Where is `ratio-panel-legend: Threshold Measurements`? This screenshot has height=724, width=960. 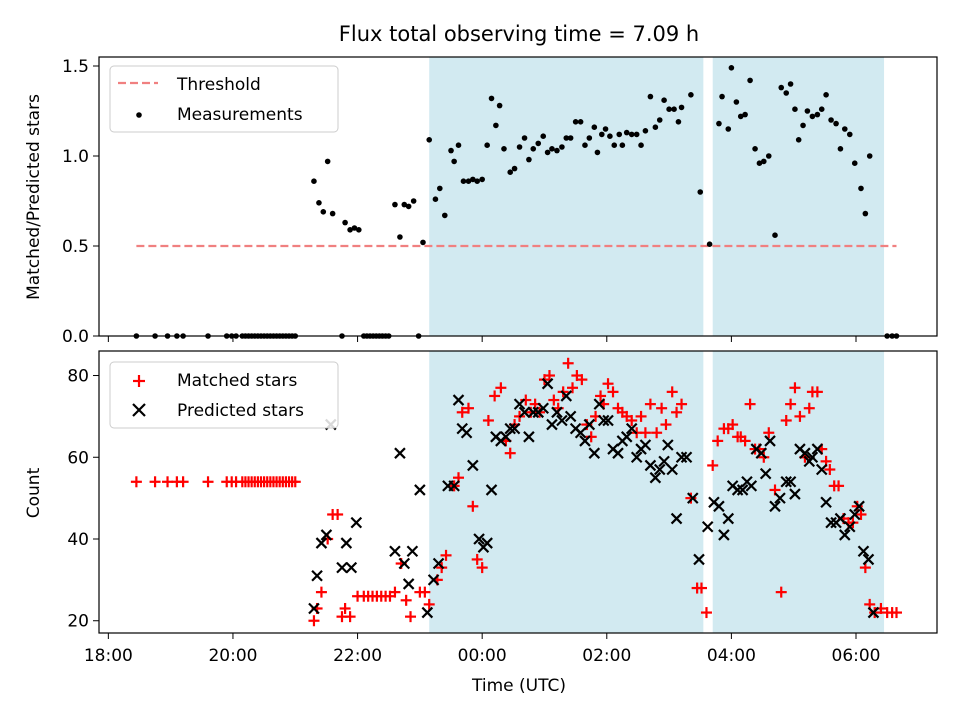
ratio-panel-legend: Threshold Measurements is located at coordinates (224, 99).